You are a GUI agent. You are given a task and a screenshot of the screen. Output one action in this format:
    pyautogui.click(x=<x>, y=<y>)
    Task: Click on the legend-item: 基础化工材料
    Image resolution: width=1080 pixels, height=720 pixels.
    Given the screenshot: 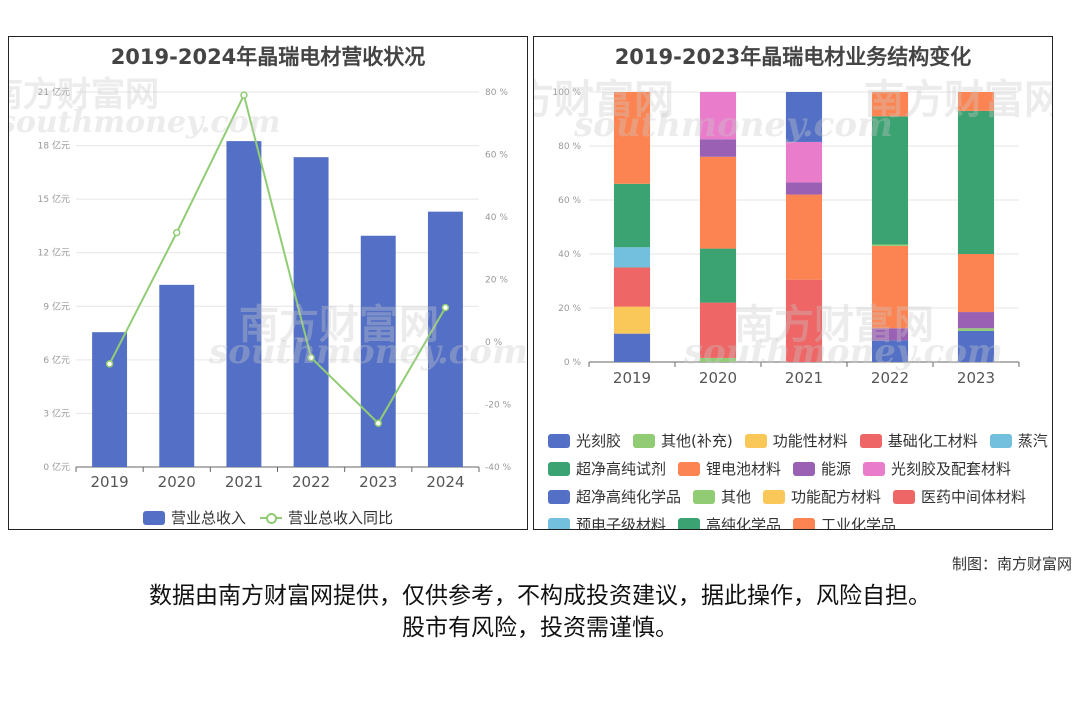 What is the action you would take?
    pyautogui.click(x=918, y=440)
    